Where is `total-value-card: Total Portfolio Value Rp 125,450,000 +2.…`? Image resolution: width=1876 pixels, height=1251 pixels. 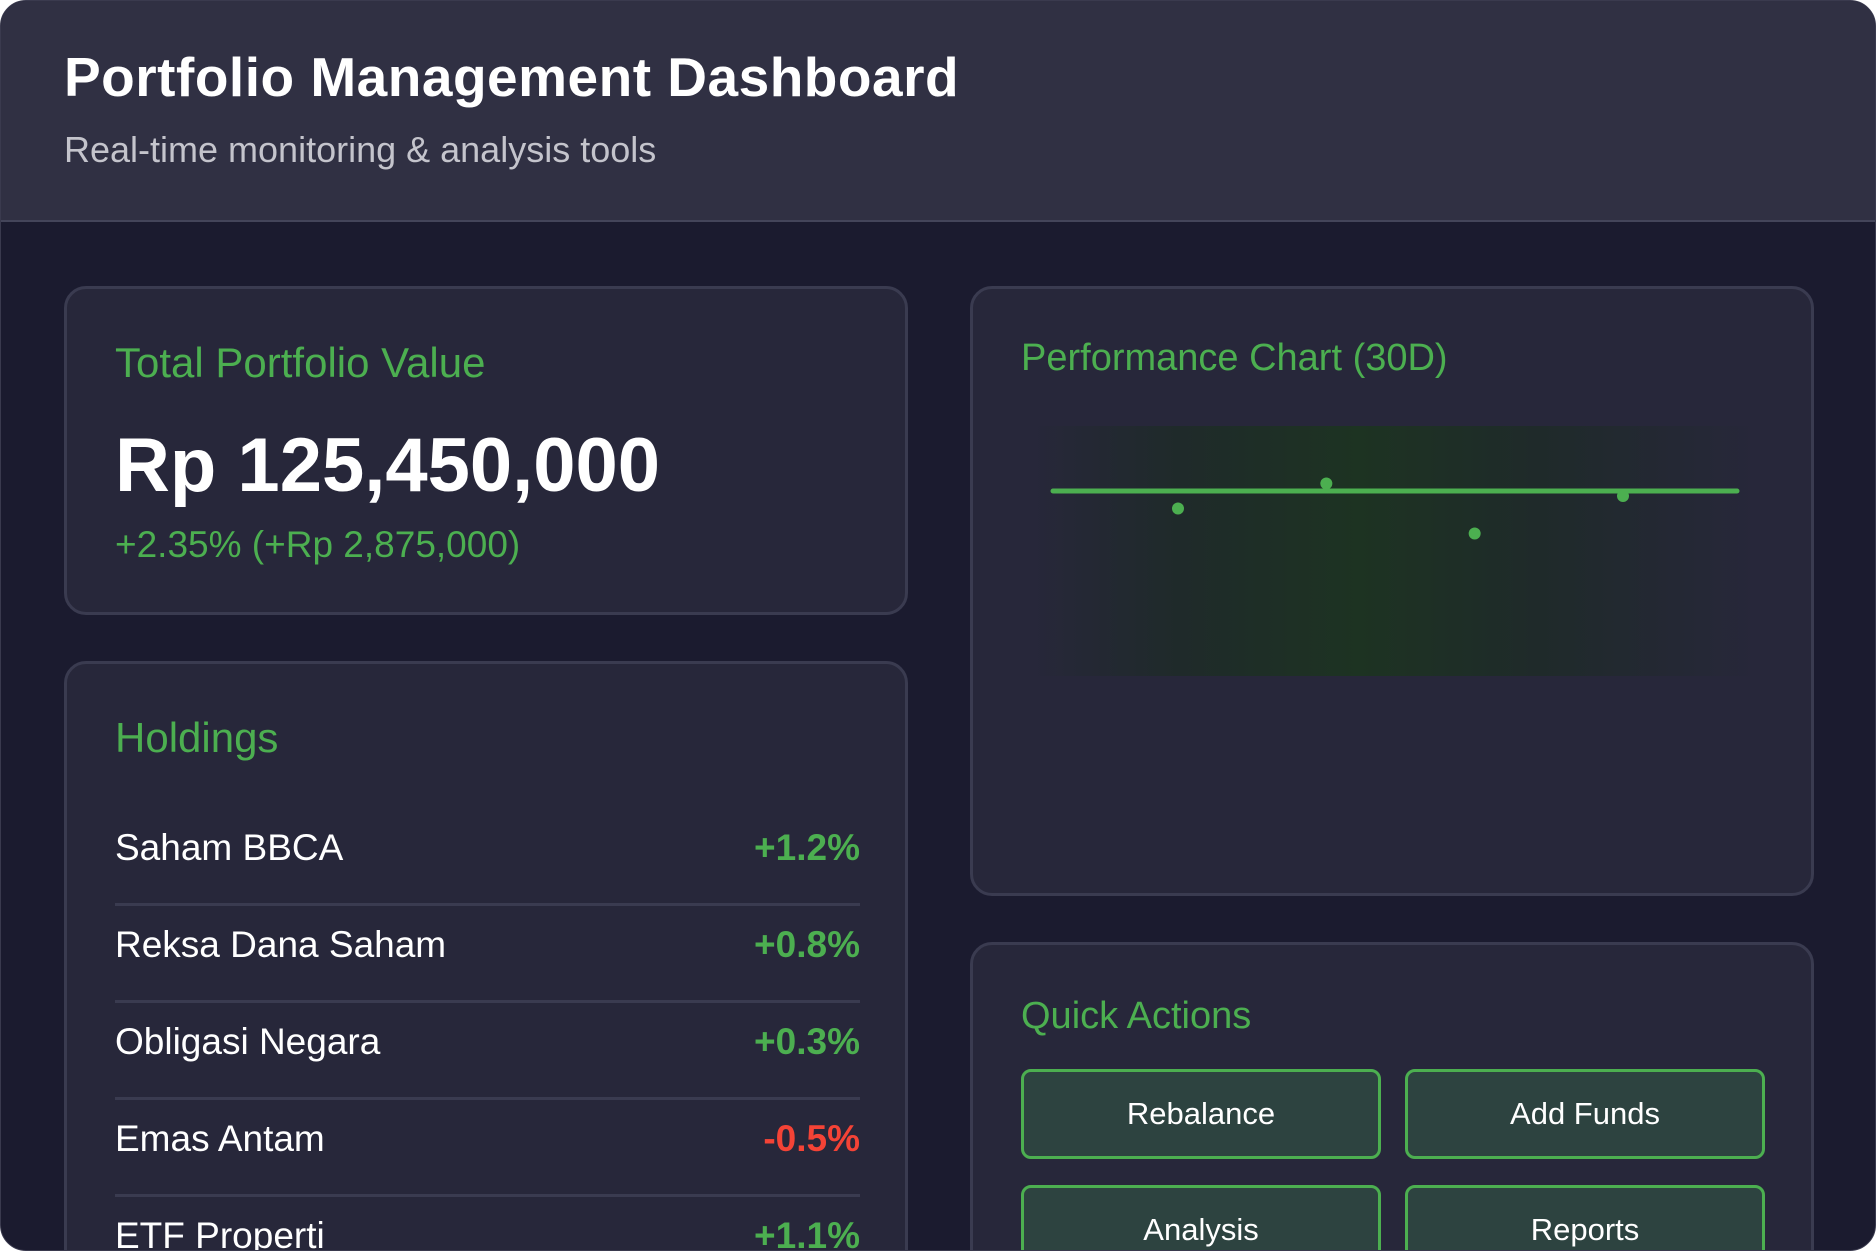 total-value-card: Total Portfolio Value Rp 125,450,000 +2.… is located at coordinates (486, 450).